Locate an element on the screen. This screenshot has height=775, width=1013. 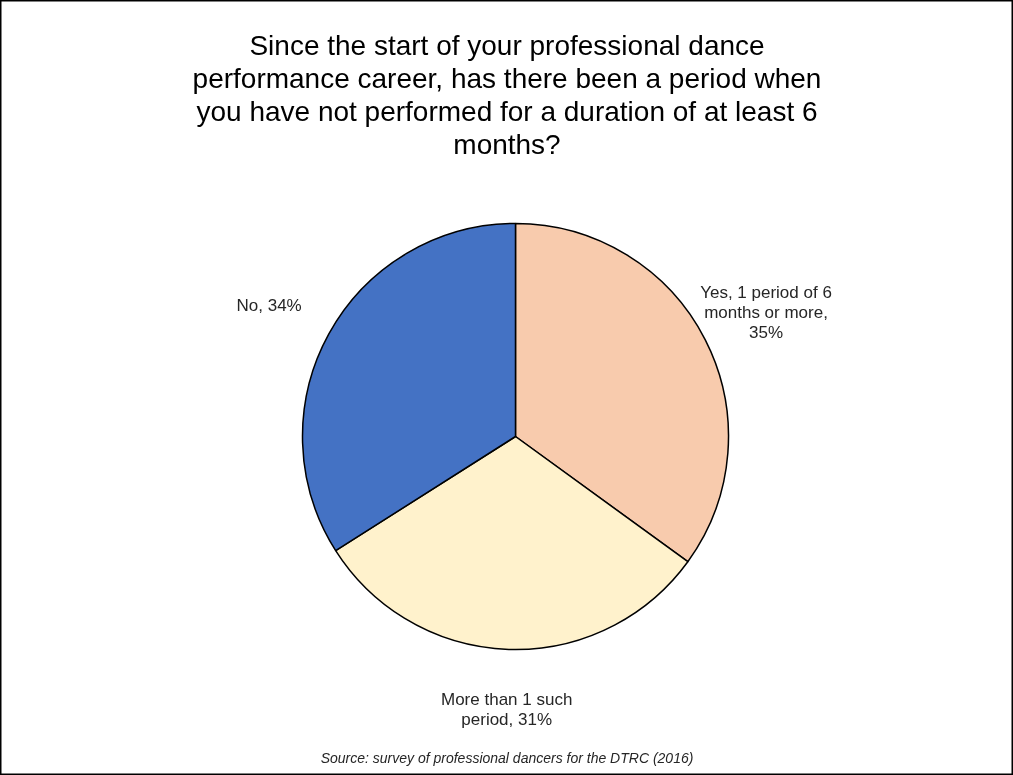
slice-label: No, 34% is located at coordinates (269, 305).